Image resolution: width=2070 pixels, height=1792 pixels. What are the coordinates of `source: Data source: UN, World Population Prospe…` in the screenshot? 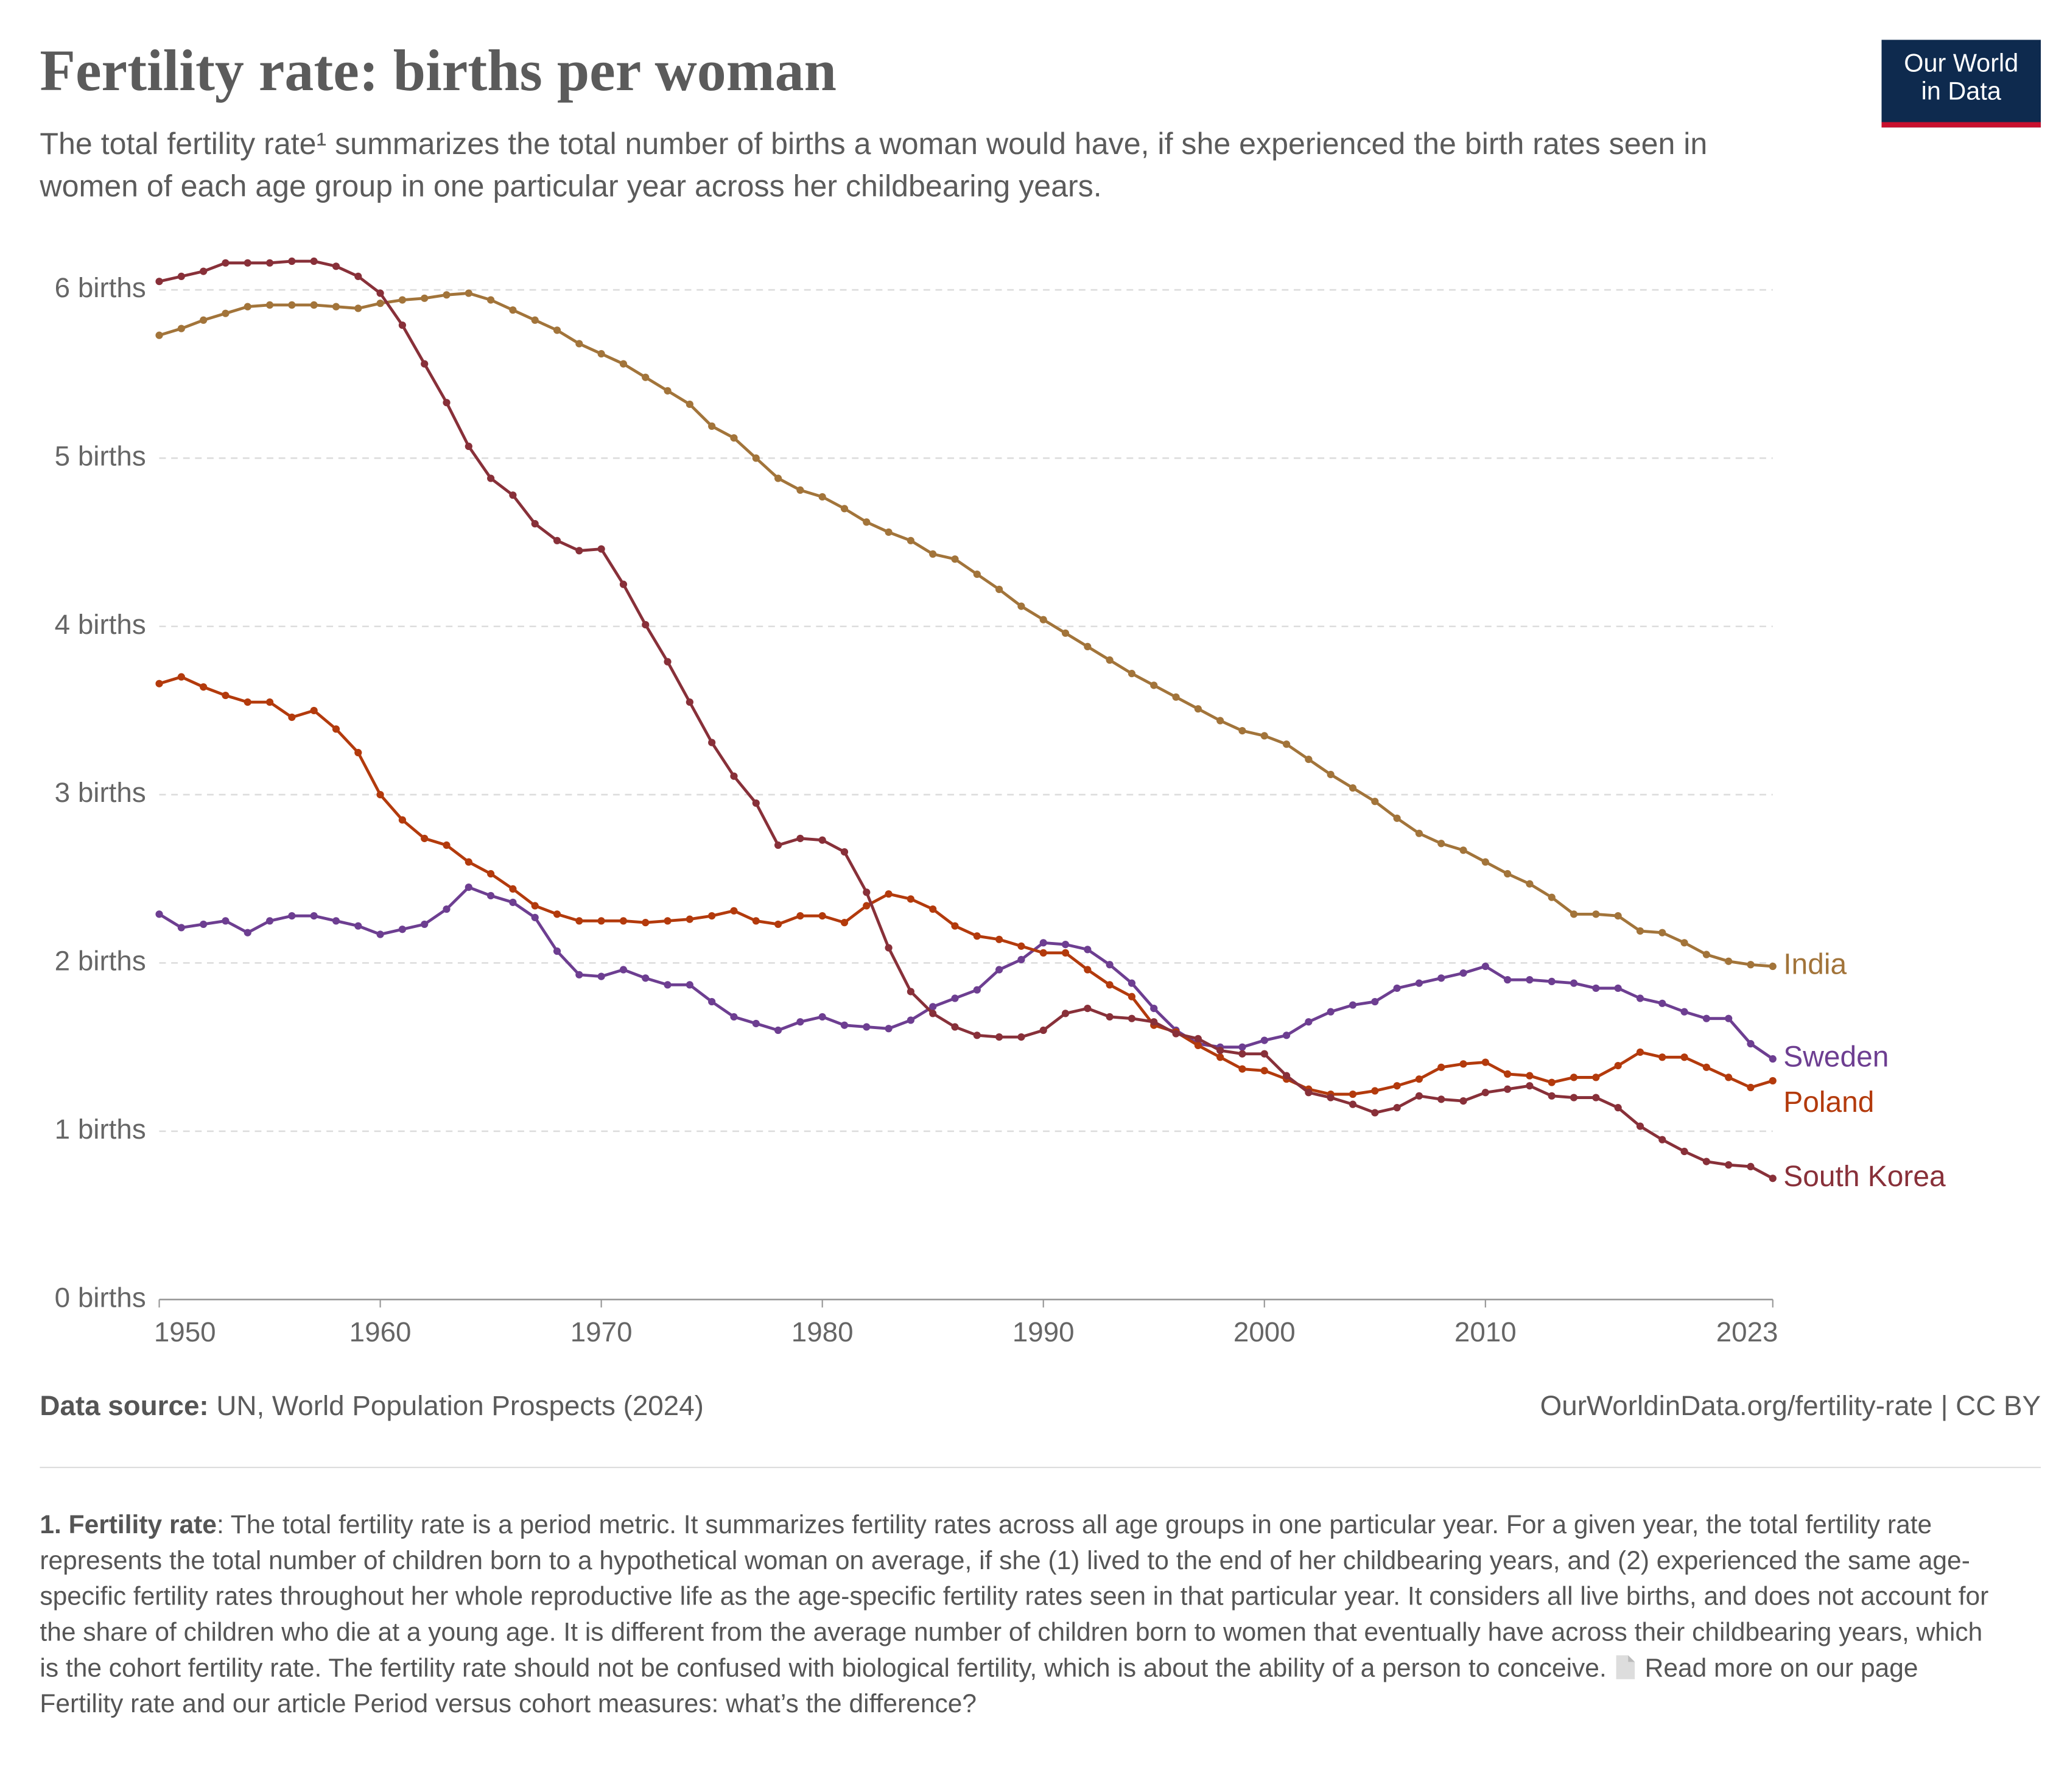 It's located at (372, 1407).